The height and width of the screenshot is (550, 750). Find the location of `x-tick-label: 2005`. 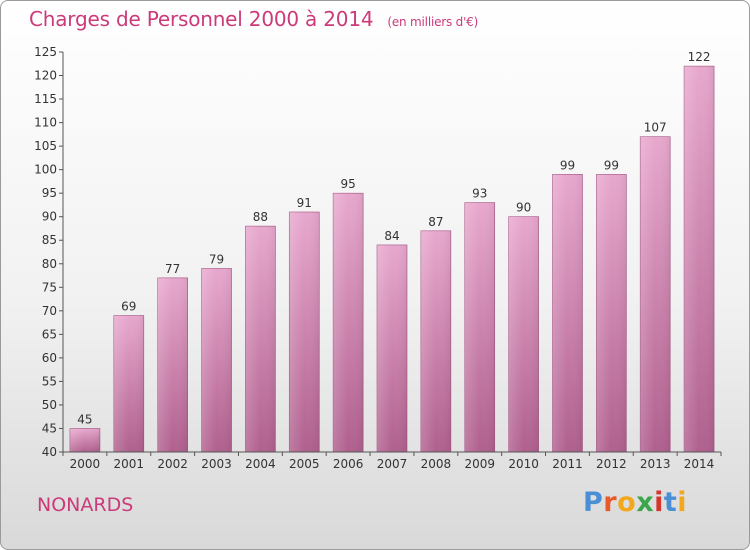

x-tick-label: 2005 is located at coordinates (304, 464).